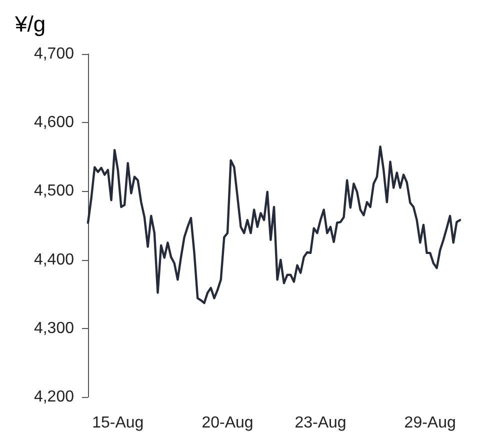  Describe the element at coordinates (54, 54) in the screenshot. I see `y-tick-label: 4,700` at that location.